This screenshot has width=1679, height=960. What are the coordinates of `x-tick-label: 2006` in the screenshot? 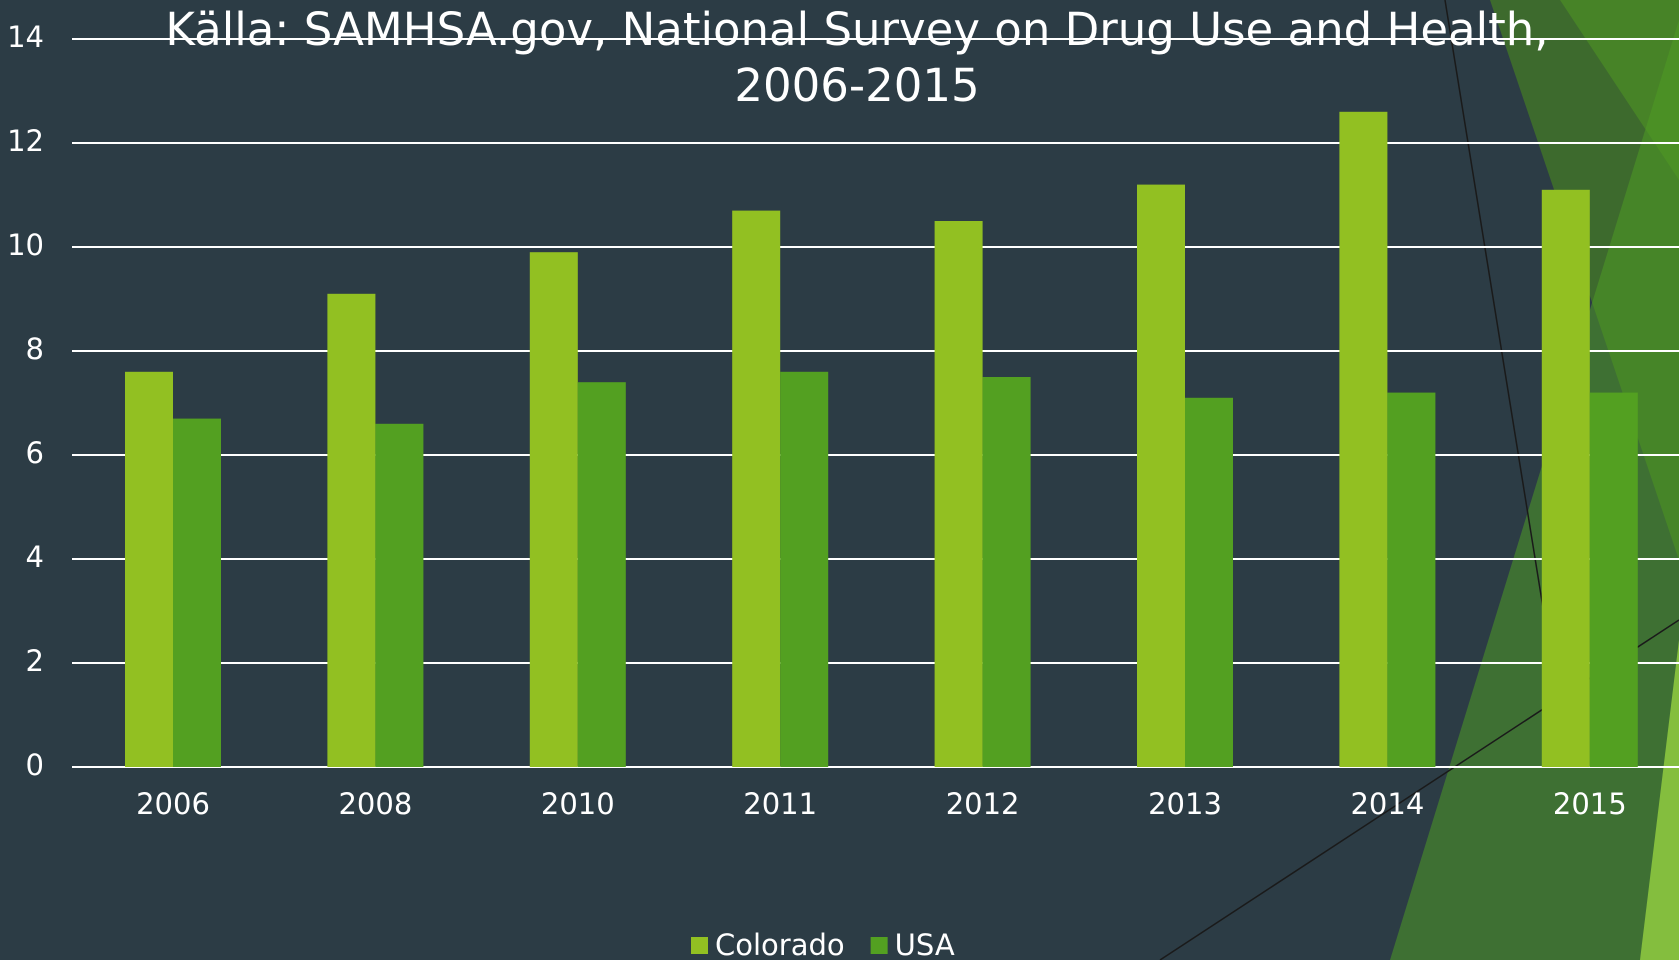 It's located at (173, 804).